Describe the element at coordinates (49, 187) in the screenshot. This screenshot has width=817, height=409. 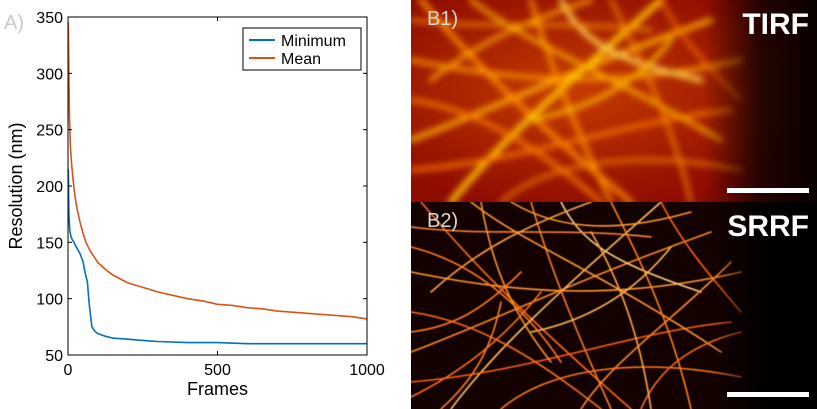
I see `y-tick-label: 200` at that location.